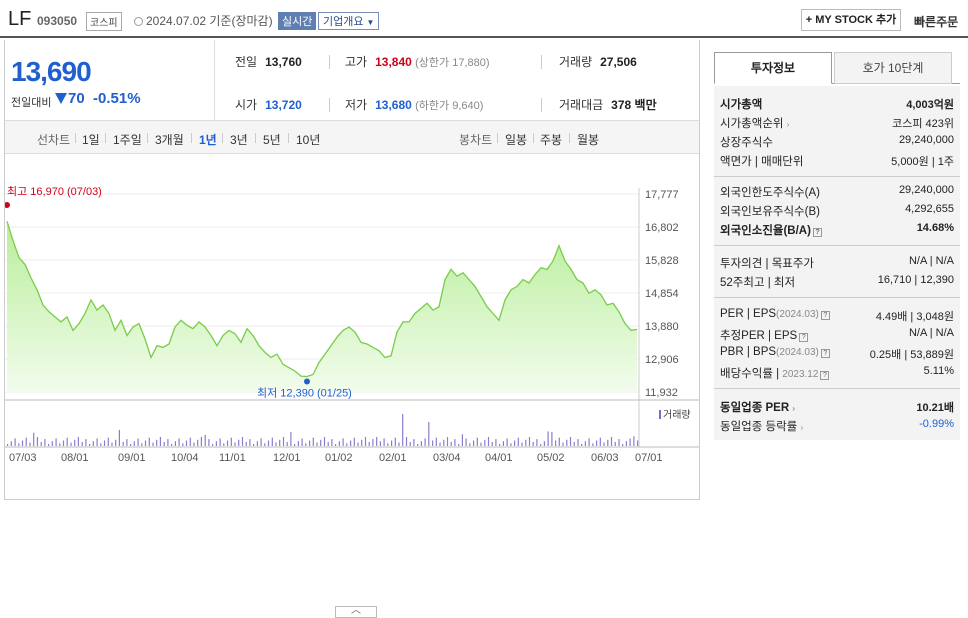 The image size is (968, 618). What do you see at coordinates (516, 140) in the screenshot?
I see `tab-daily: 일봉` at bounding box center [516, 140].